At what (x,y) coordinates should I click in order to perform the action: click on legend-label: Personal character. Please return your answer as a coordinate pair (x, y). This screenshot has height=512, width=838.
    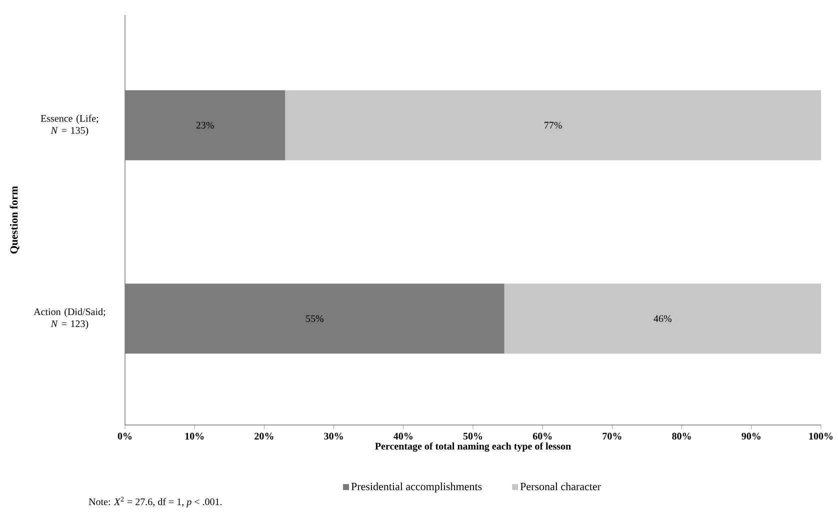
    Looking at the image, I should click on (560, 486).